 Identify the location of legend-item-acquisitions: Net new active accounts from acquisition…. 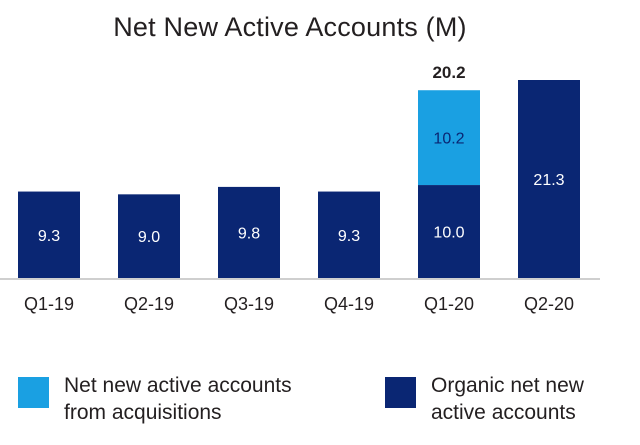
(155, 399).